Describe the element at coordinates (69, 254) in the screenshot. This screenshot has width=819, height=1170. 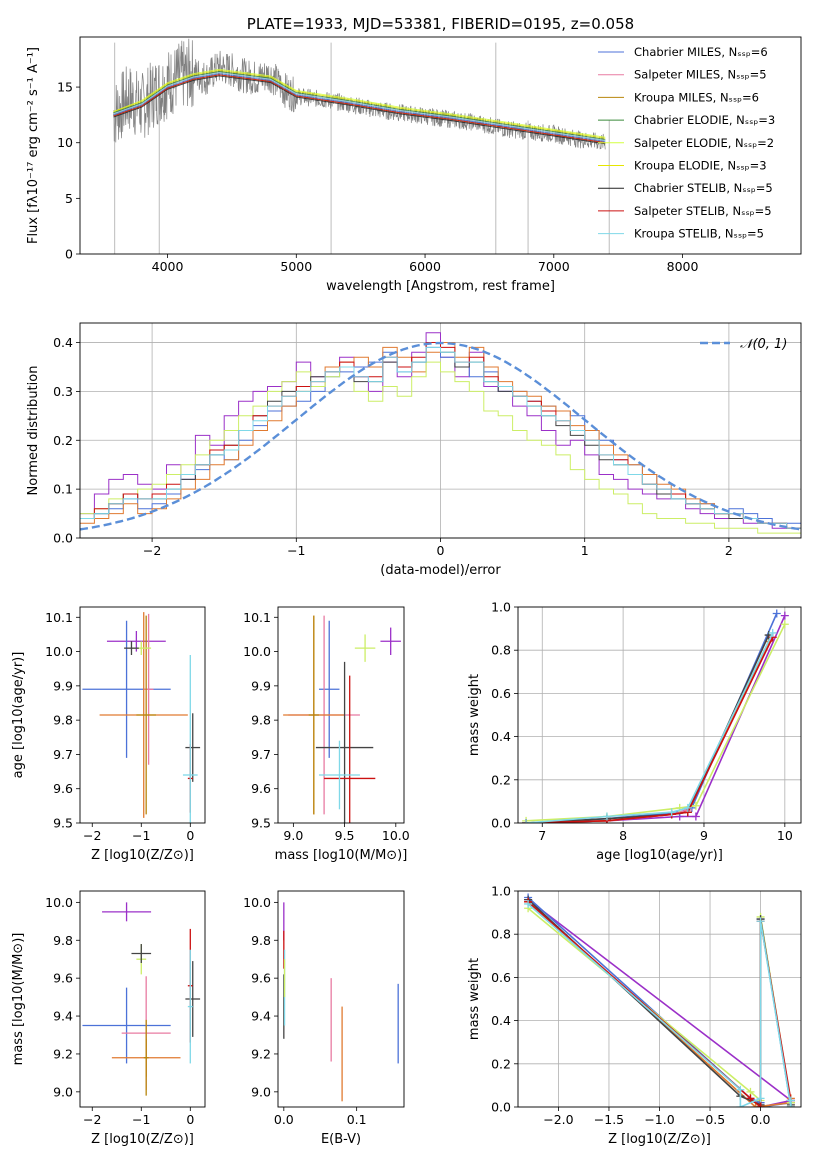
I see `y-tick-label: 0` at that location.